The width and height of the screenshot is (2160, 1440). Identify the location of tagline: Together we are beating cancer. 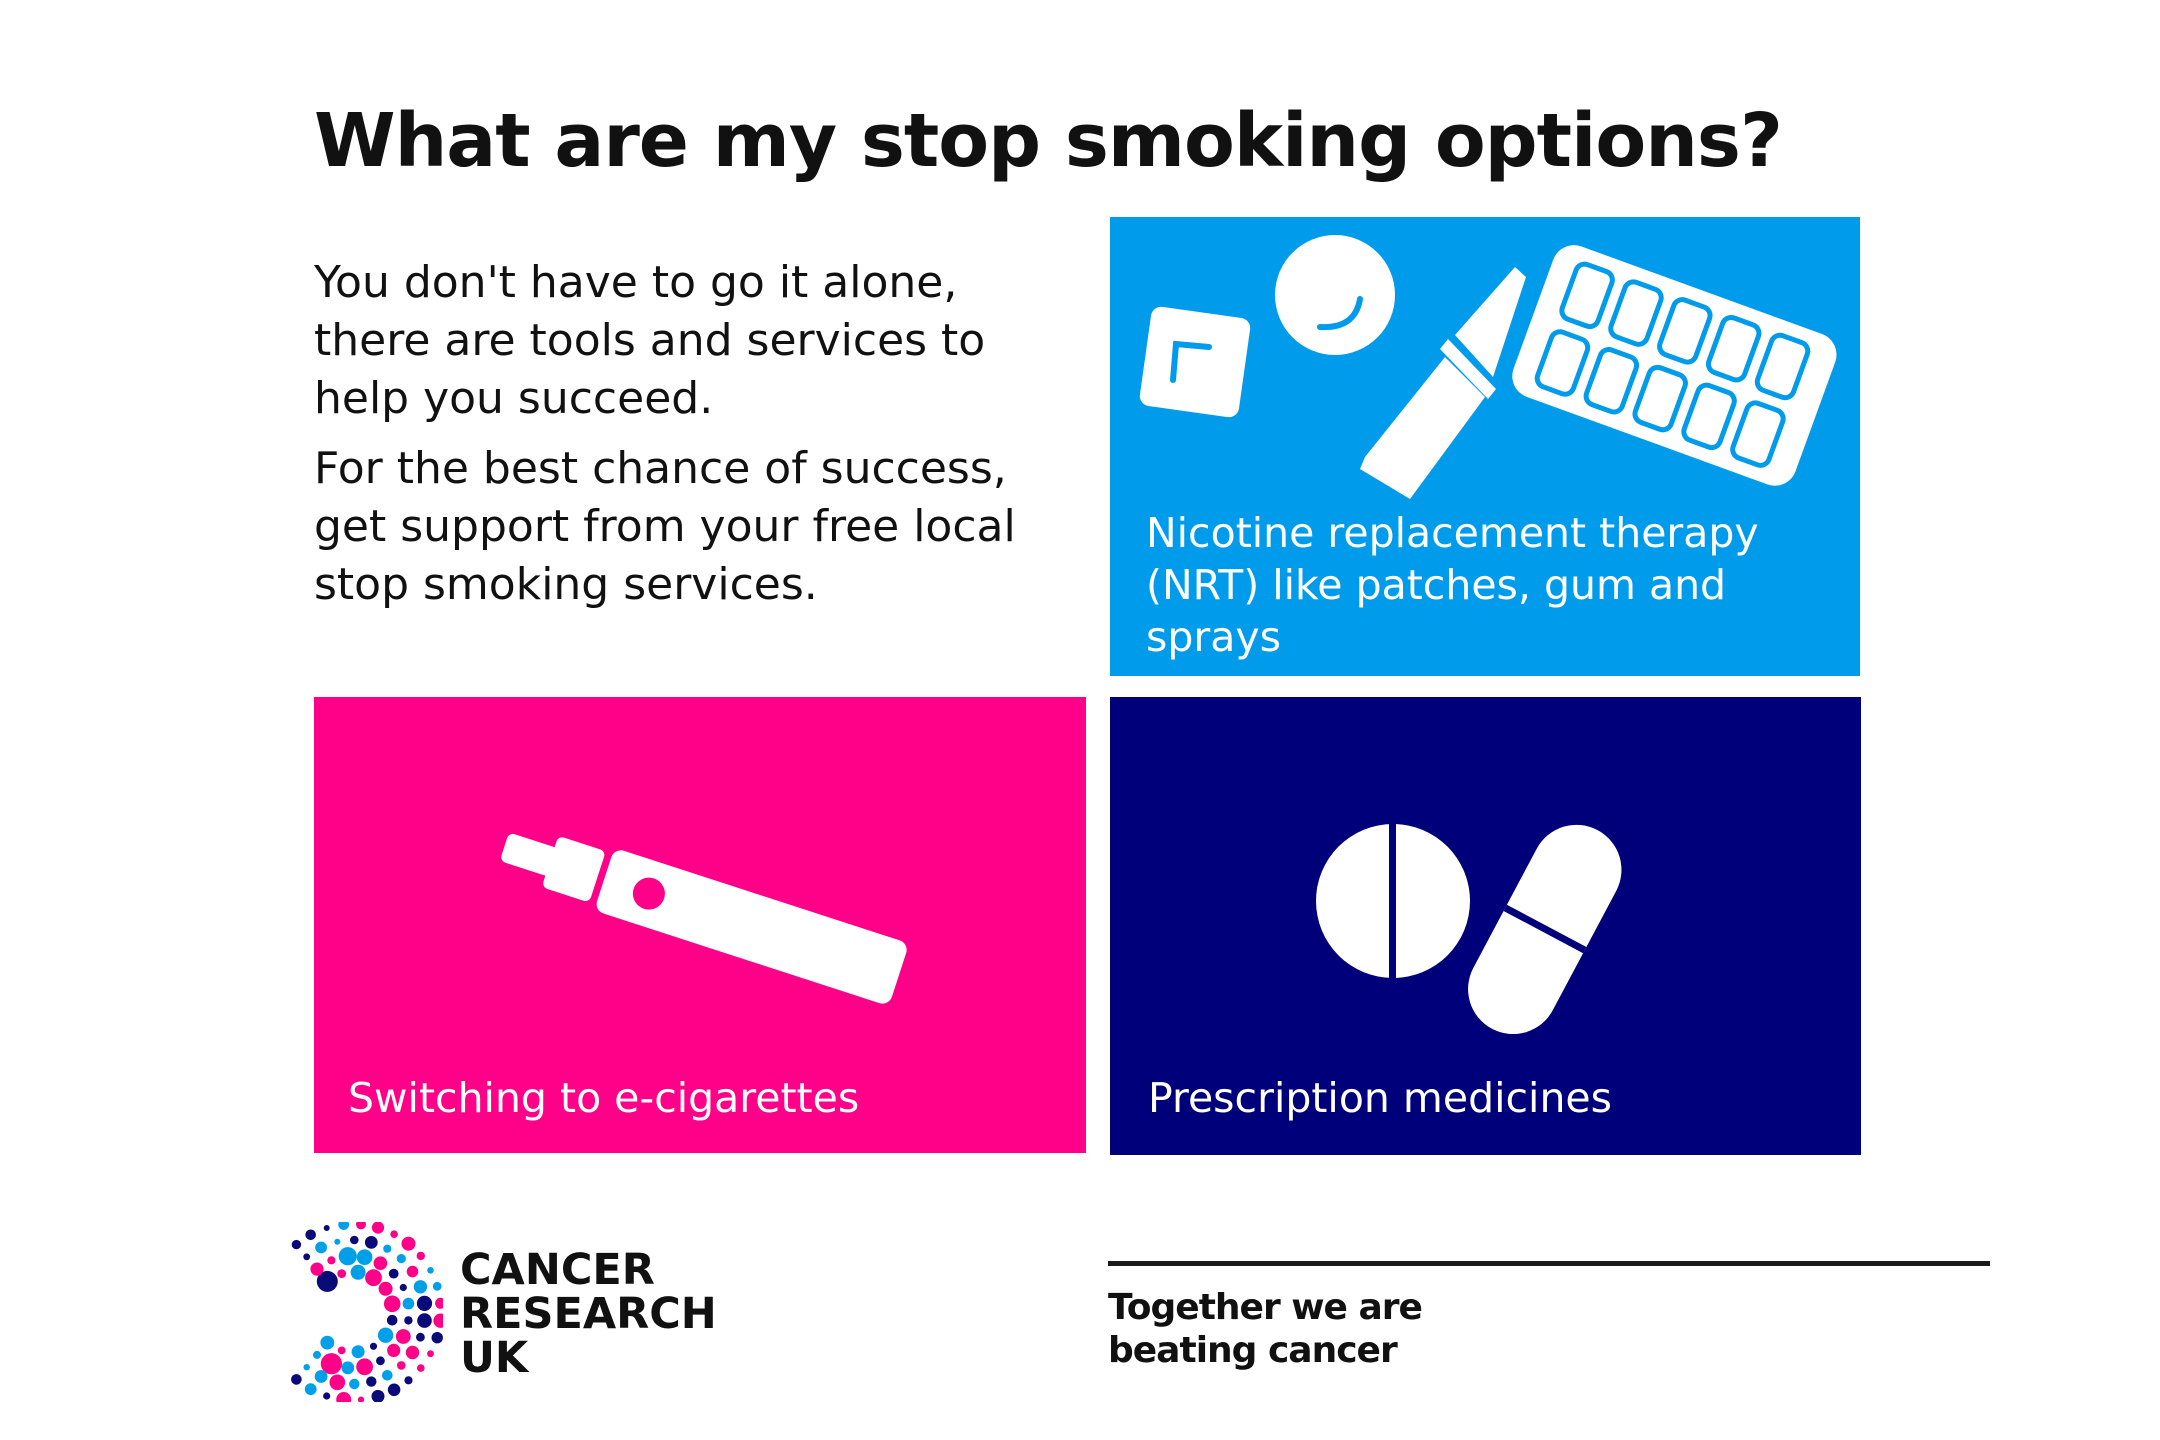
(1265, 1329).